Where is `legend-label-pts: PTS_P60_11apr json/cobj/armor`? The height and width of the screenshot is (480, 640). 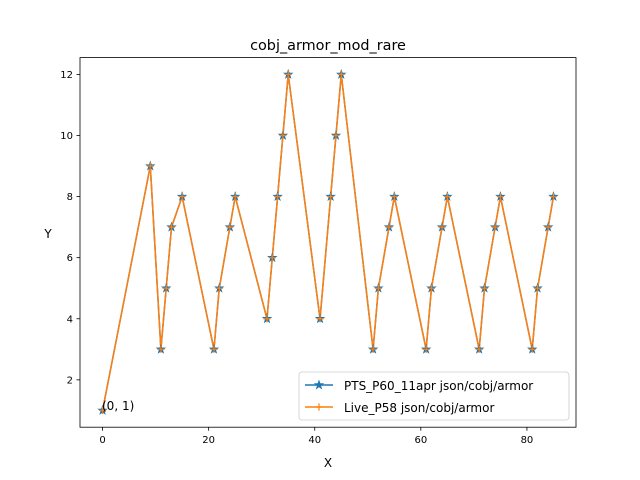 legend-label-pts: PTS_P60_11apr json/cobj/armor is located at coordinates (438, 386).